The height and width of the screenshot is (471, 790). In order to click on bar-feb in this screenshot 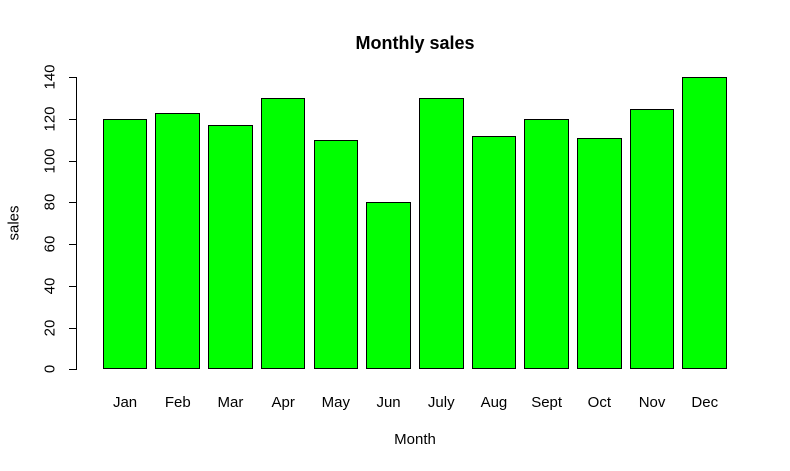, I will do `click(178, 241)`.